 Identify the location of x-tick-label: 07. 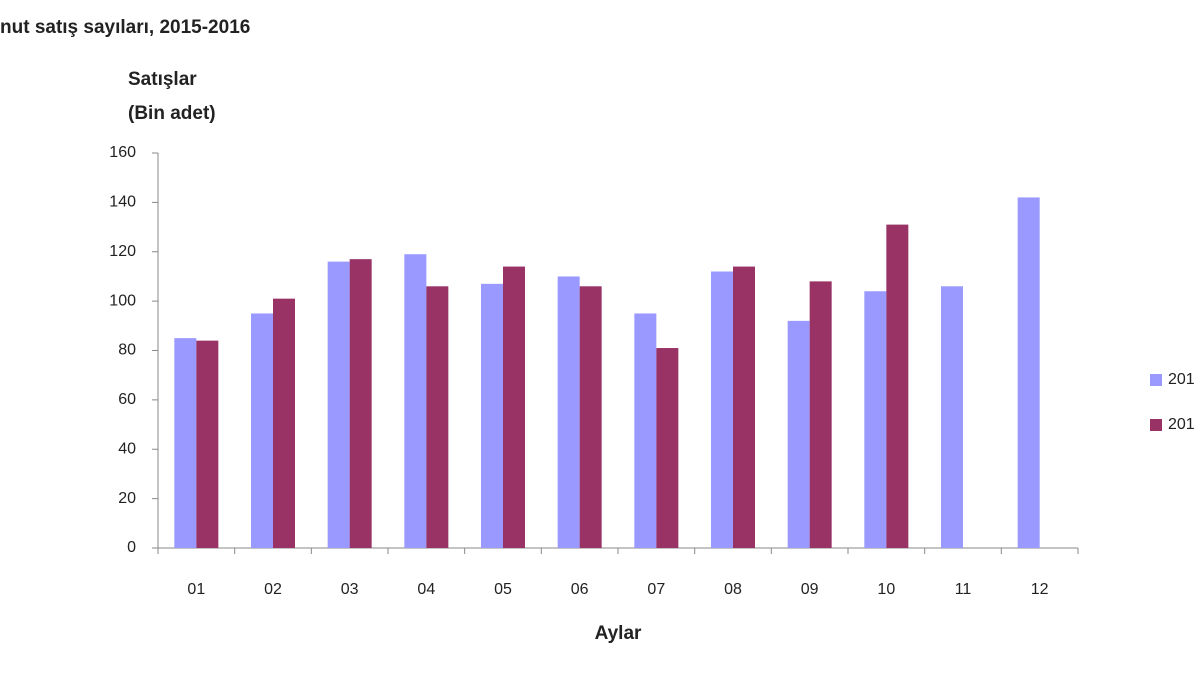
(656, 589).